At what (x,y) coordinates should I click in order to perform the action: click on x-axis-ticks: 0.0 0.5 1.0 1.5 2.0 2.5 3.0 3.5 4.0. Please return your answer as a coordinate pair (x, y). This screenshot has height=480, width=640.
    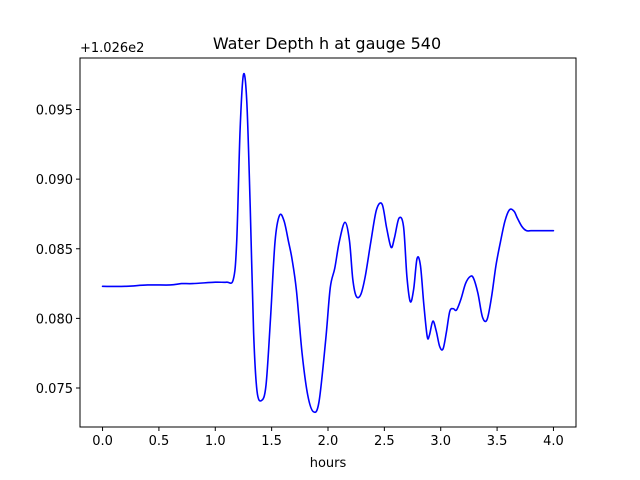
    Looking at the image, I should click on (328, 438).